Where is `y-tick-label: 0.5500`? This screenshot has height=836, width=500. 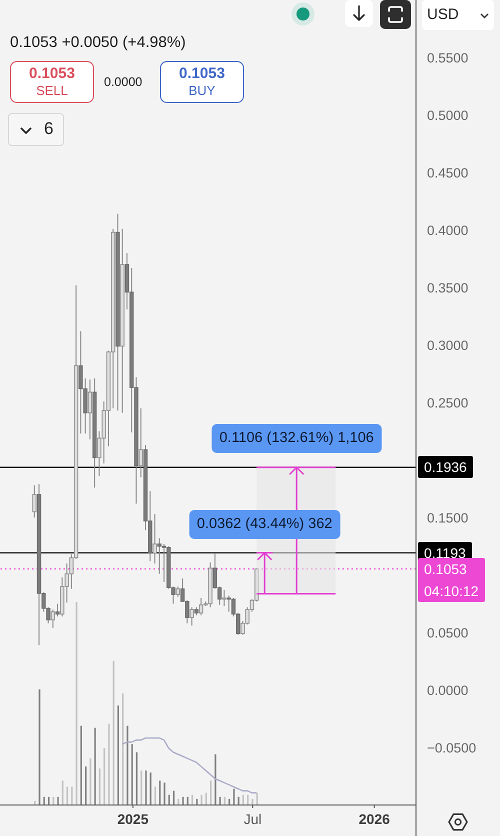 y-tick-label: 0.5500 is located at coordinates (447, 58).